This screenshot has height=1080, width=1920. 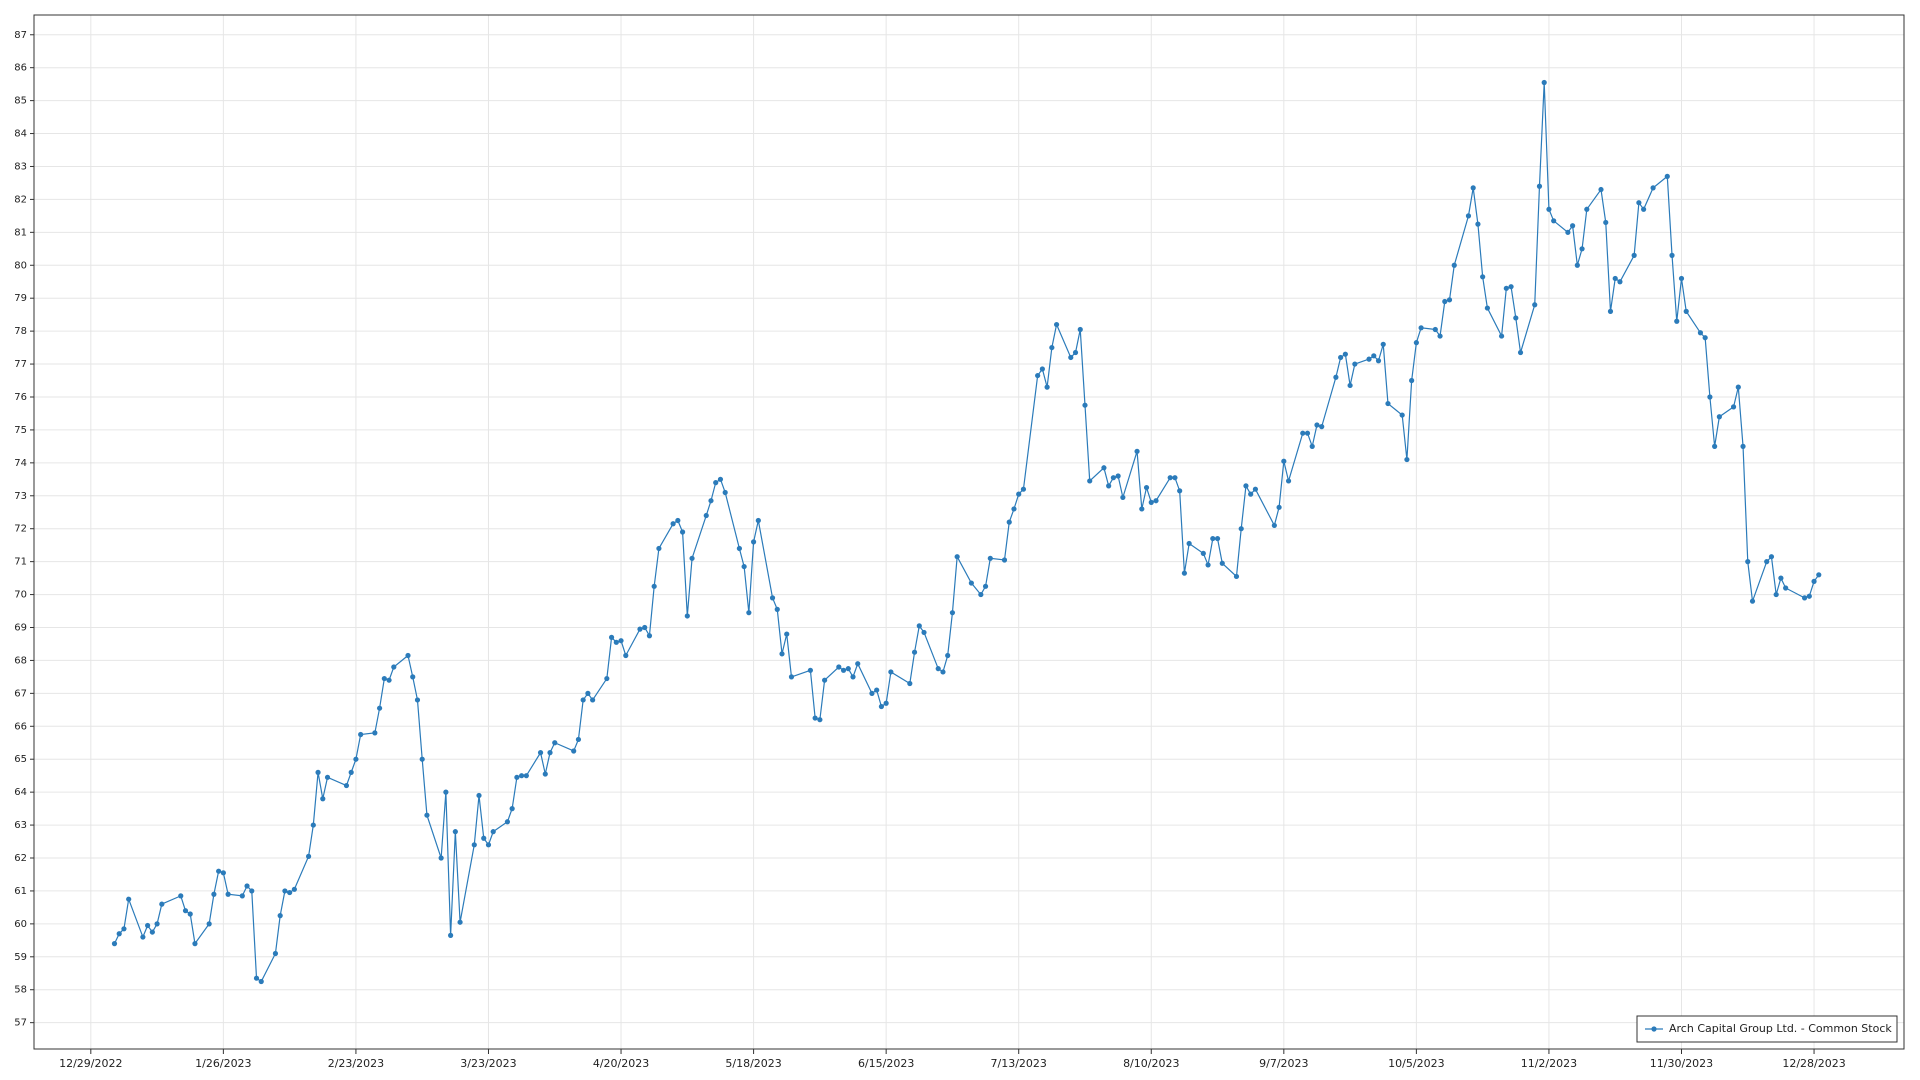 I want to click on legend-box, so click(x=1767, y=1029).